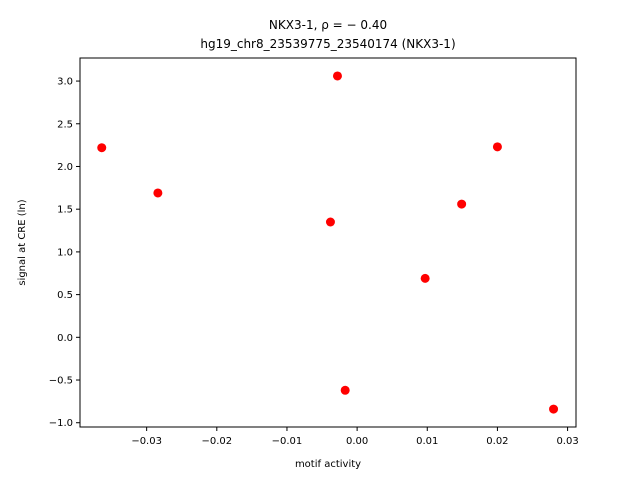 The width and height of the screenshot is (640, 480). What do you see at coordinates (427, 441) in the screenshot?
I see `x-tick-label: 0.01` at bounding box center [427, 441].